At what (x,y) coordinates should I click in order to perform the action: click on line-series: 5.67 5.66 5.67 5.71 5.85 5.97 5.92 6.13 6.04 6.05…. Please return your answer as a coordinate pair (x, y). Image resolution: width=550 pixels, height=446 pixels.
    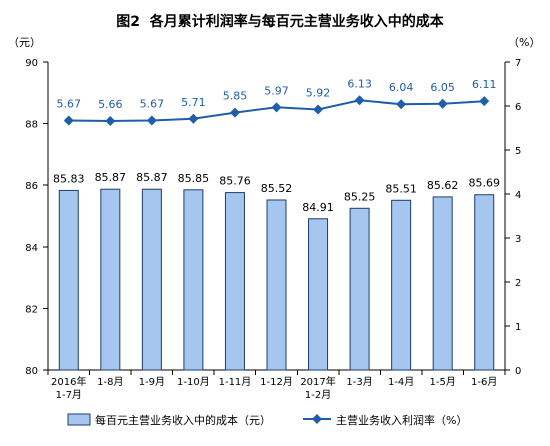
    Looking at the image, I should click on (277, 101).